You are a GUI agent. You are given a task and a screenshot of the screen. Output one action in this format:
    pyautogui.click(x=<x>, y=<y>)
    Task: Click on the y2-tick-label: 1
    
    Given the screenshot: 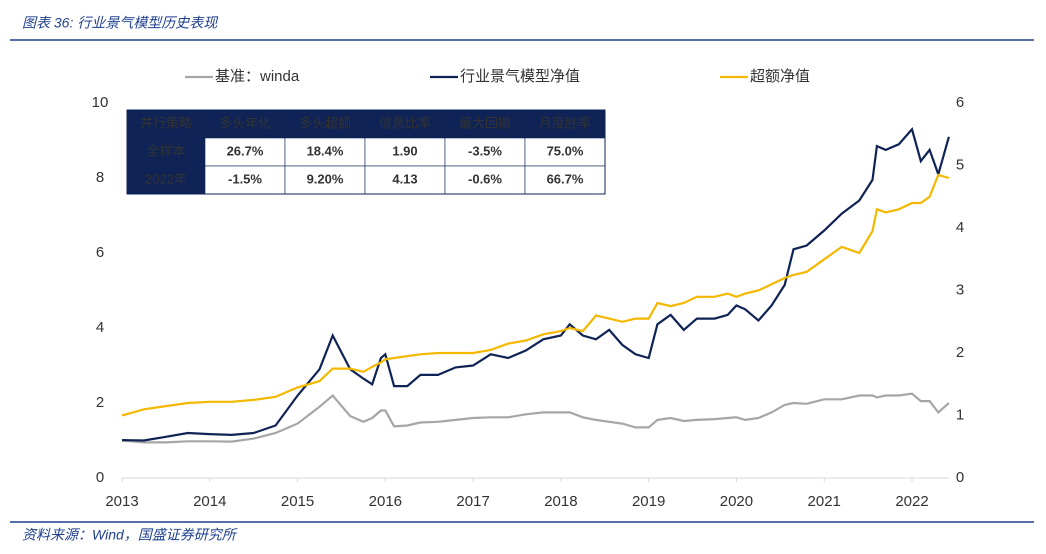 What is the action you would take?
    pyautogui.click(x=960, y=414)
    